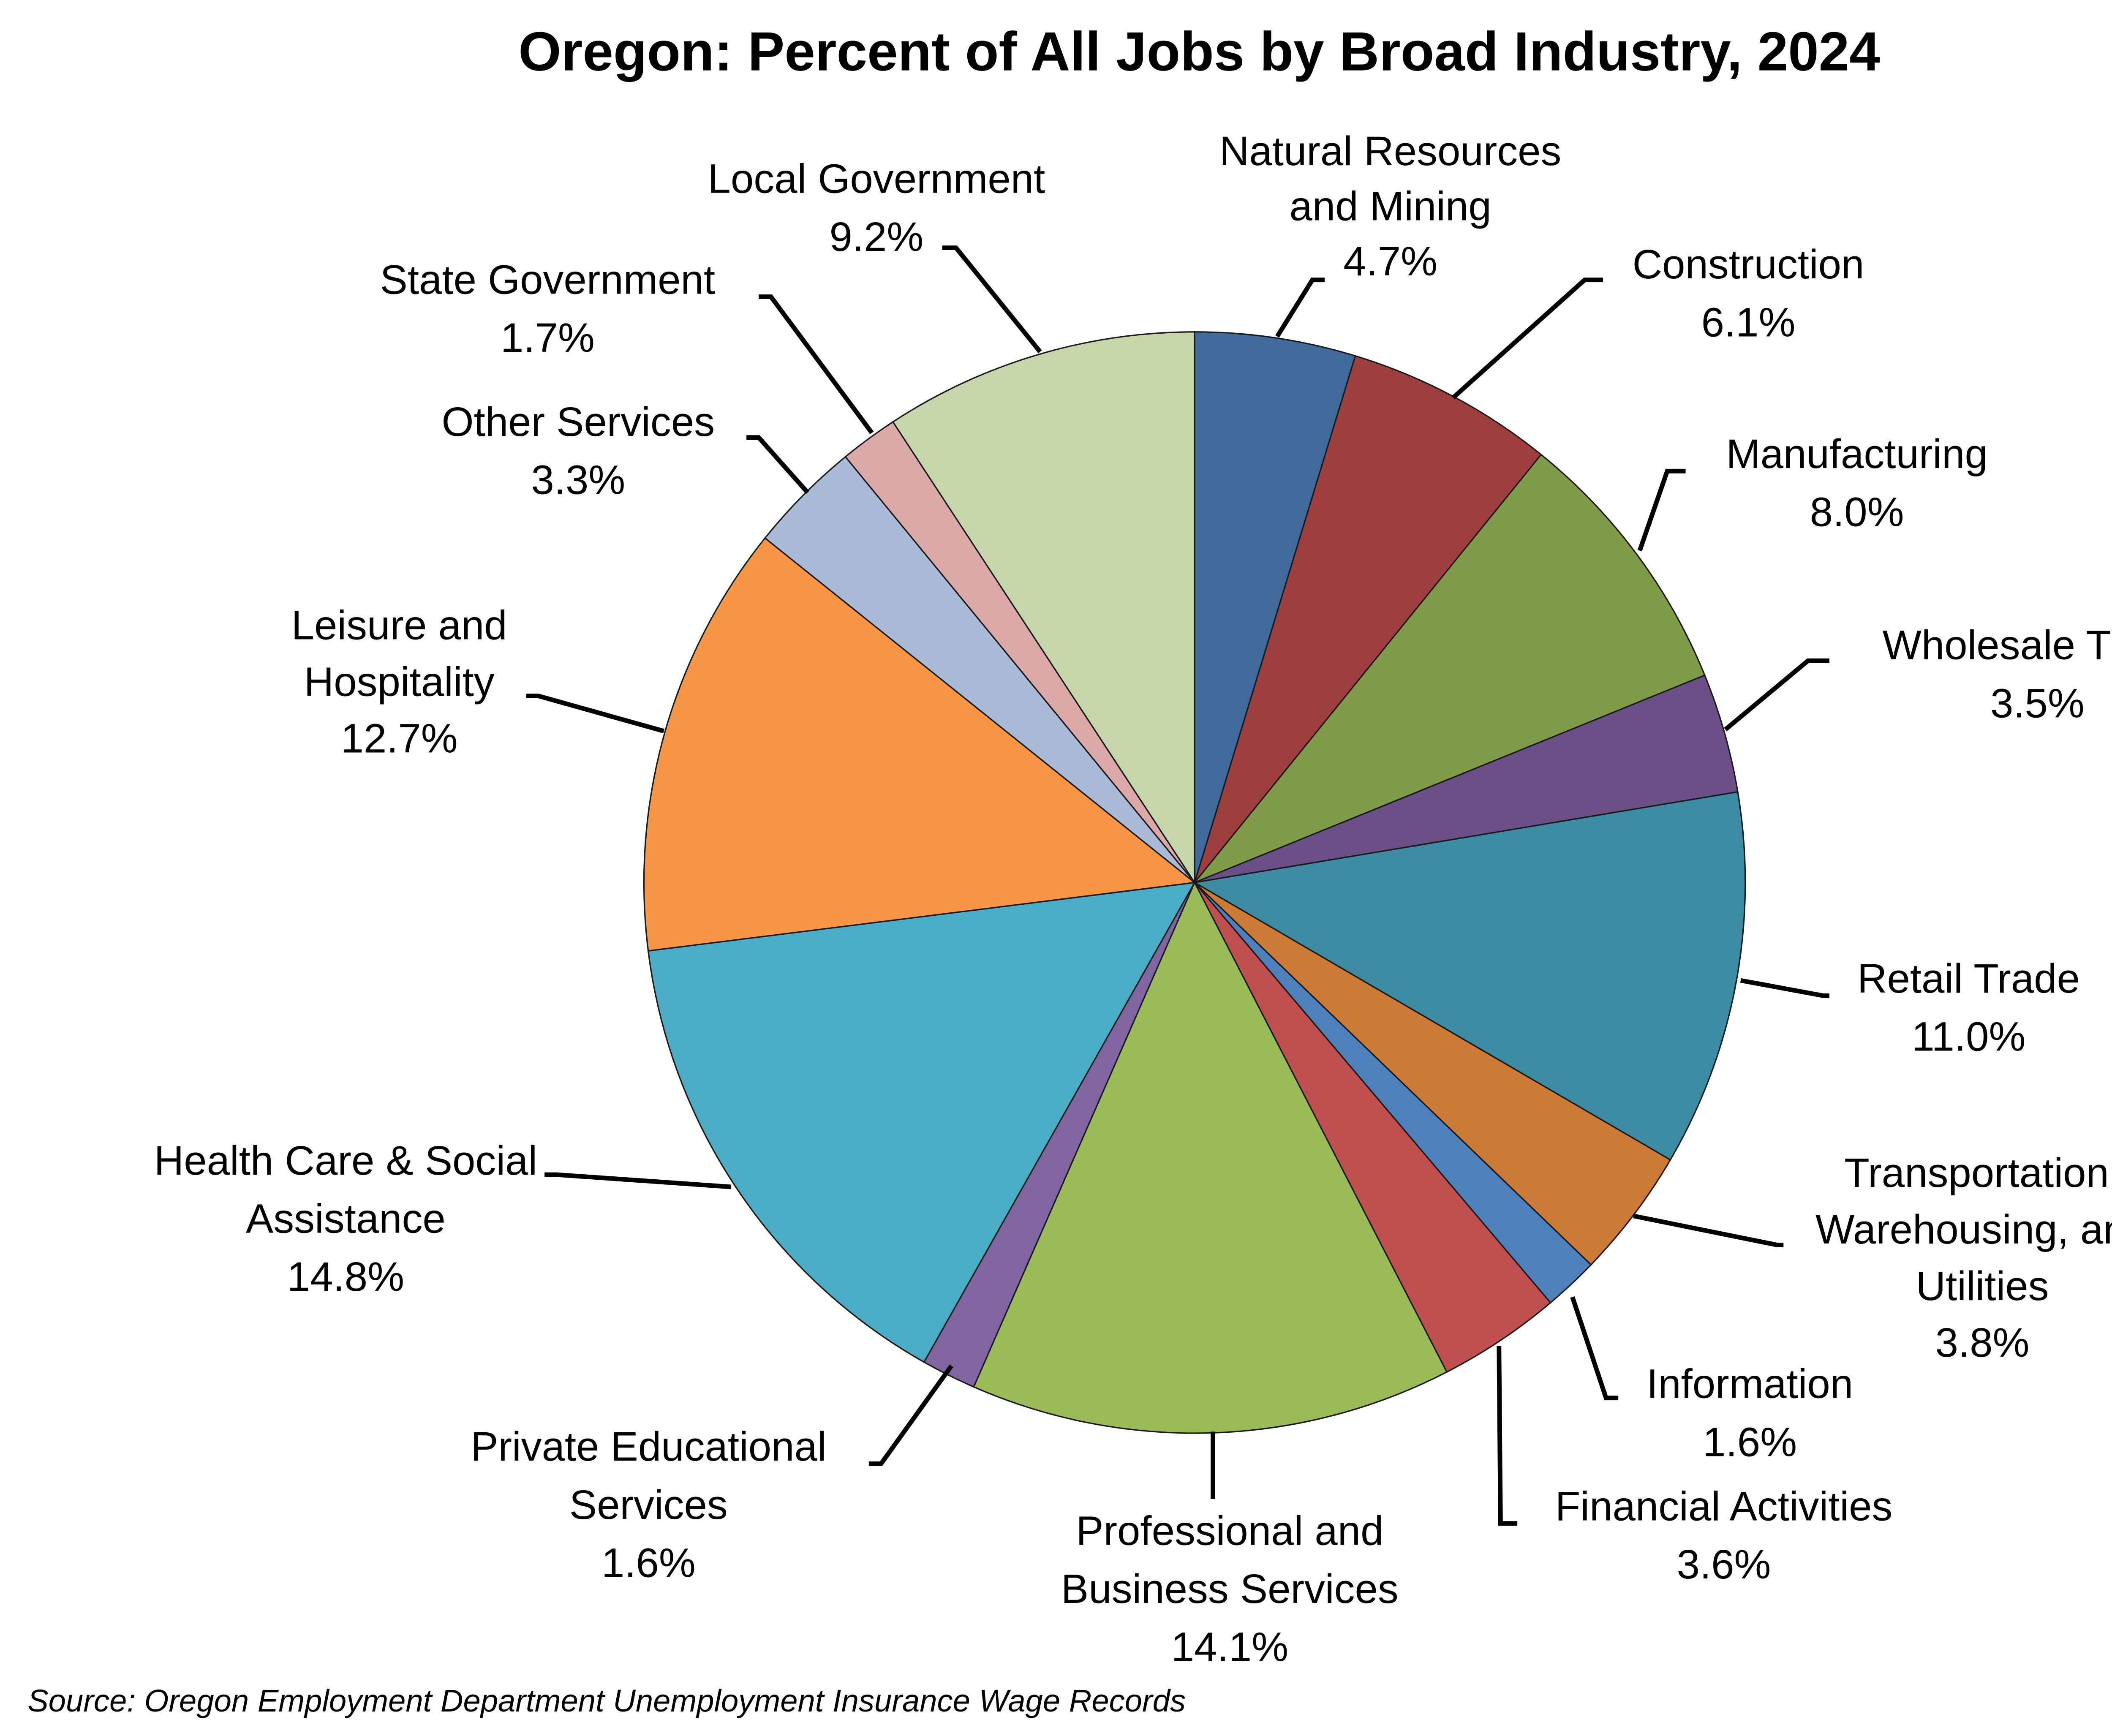 The height and width of the screenshot is (1736, 2112). I want to click on slice-label: Financial Activities 3.6%, so click(1724, 1535).